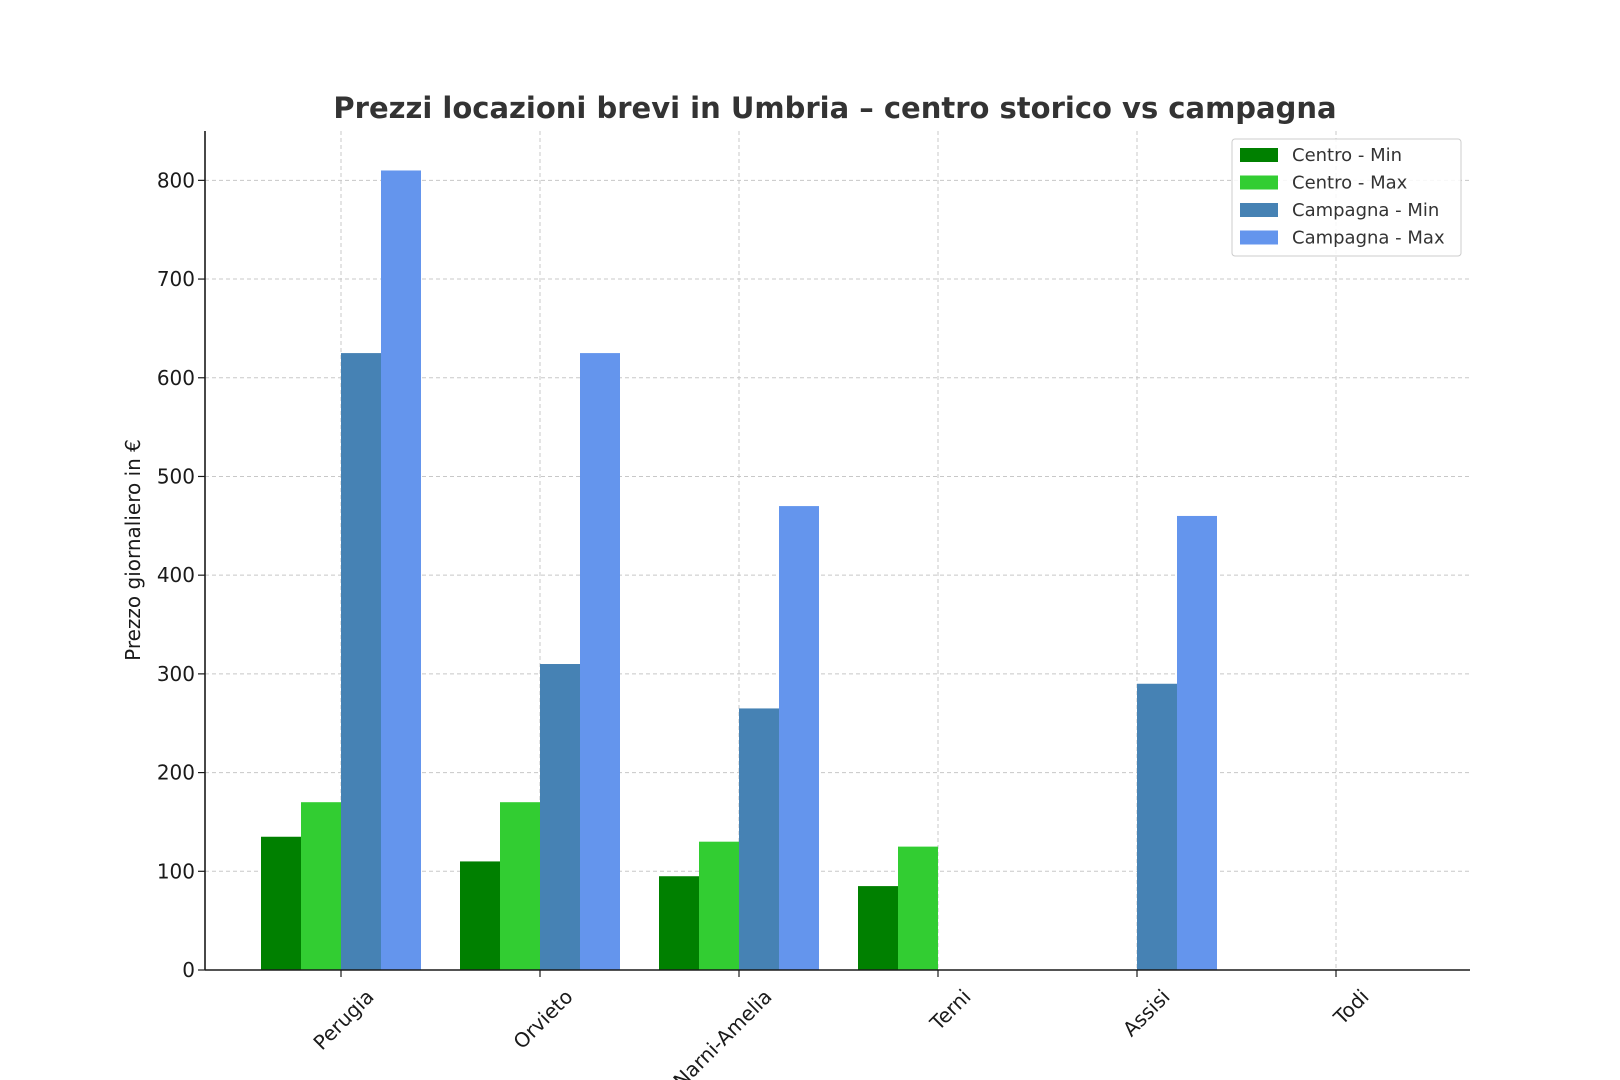  What do you see at coordinates (176, 871) in the screenshot?
I see `y-tick-label: 100` at bounding box center [176, 871].